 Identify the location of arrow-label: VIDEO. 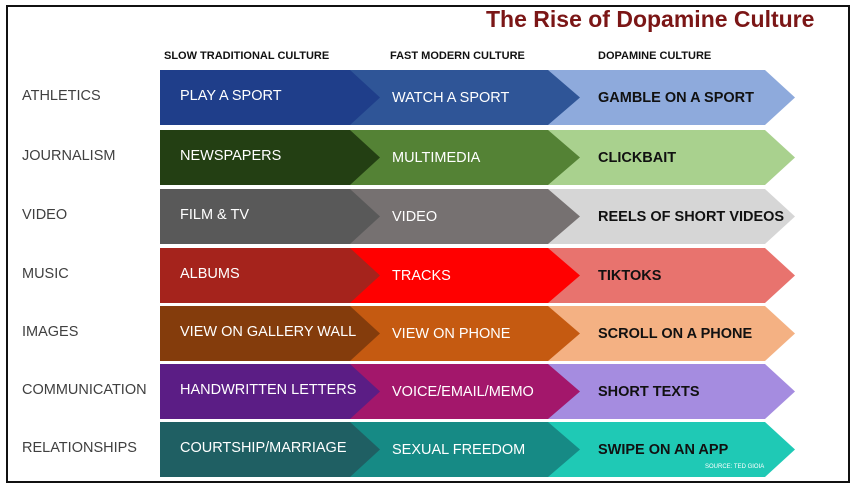
(415, 216).